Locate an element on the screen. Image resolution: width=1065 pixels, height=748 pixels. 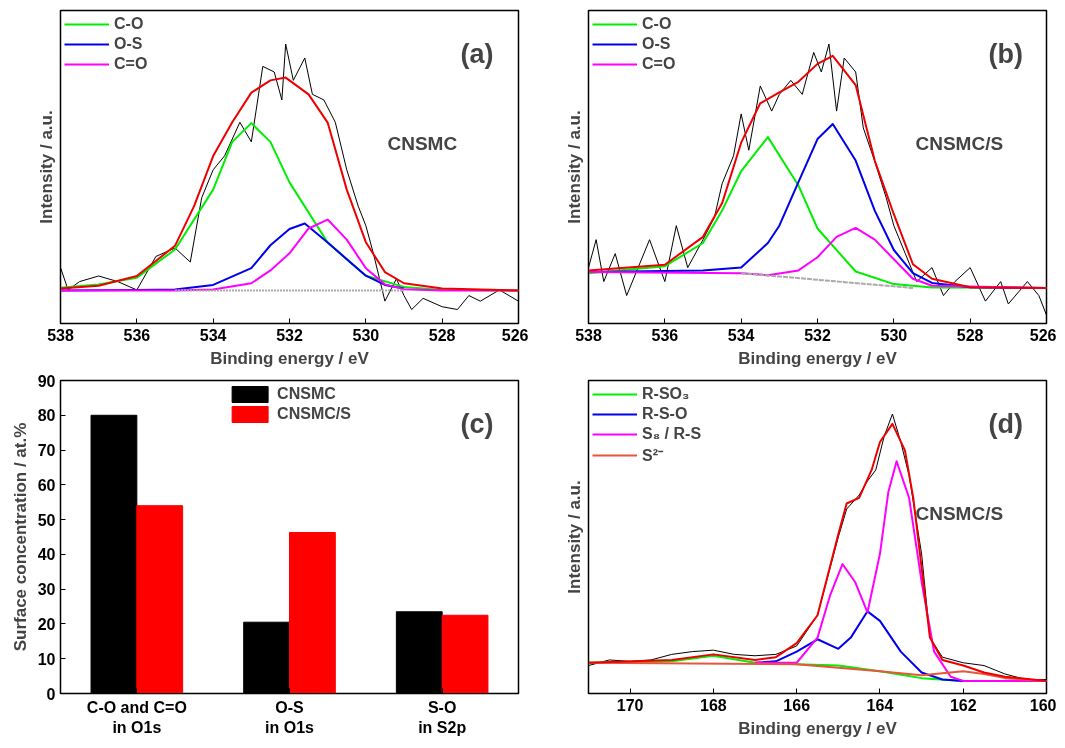
y-axis-title: Surface concentration / at.% is located at coordinates (20, 537).